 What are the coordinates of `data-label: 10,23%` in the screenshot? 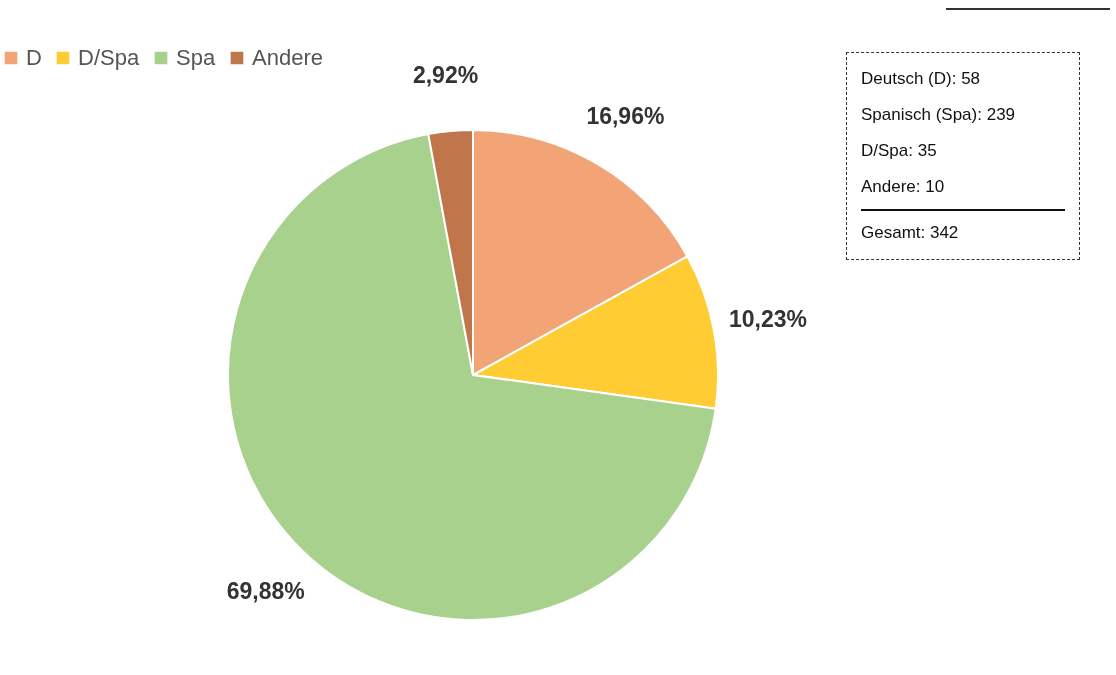 It's located at (767, 319).